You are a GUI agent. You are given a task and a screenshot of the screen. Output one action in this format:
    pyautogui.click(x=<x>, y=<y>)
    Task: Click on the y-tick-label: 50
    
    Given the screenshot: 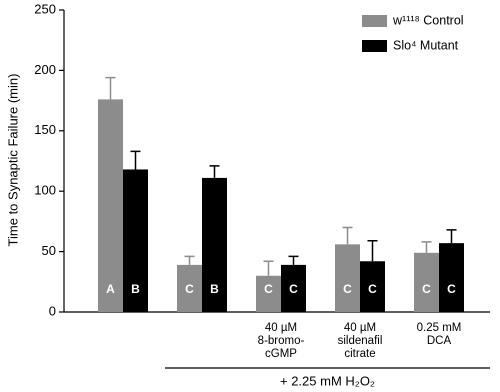 What is the action you would take?
    pyautogui.click(x=49, y=250)
    